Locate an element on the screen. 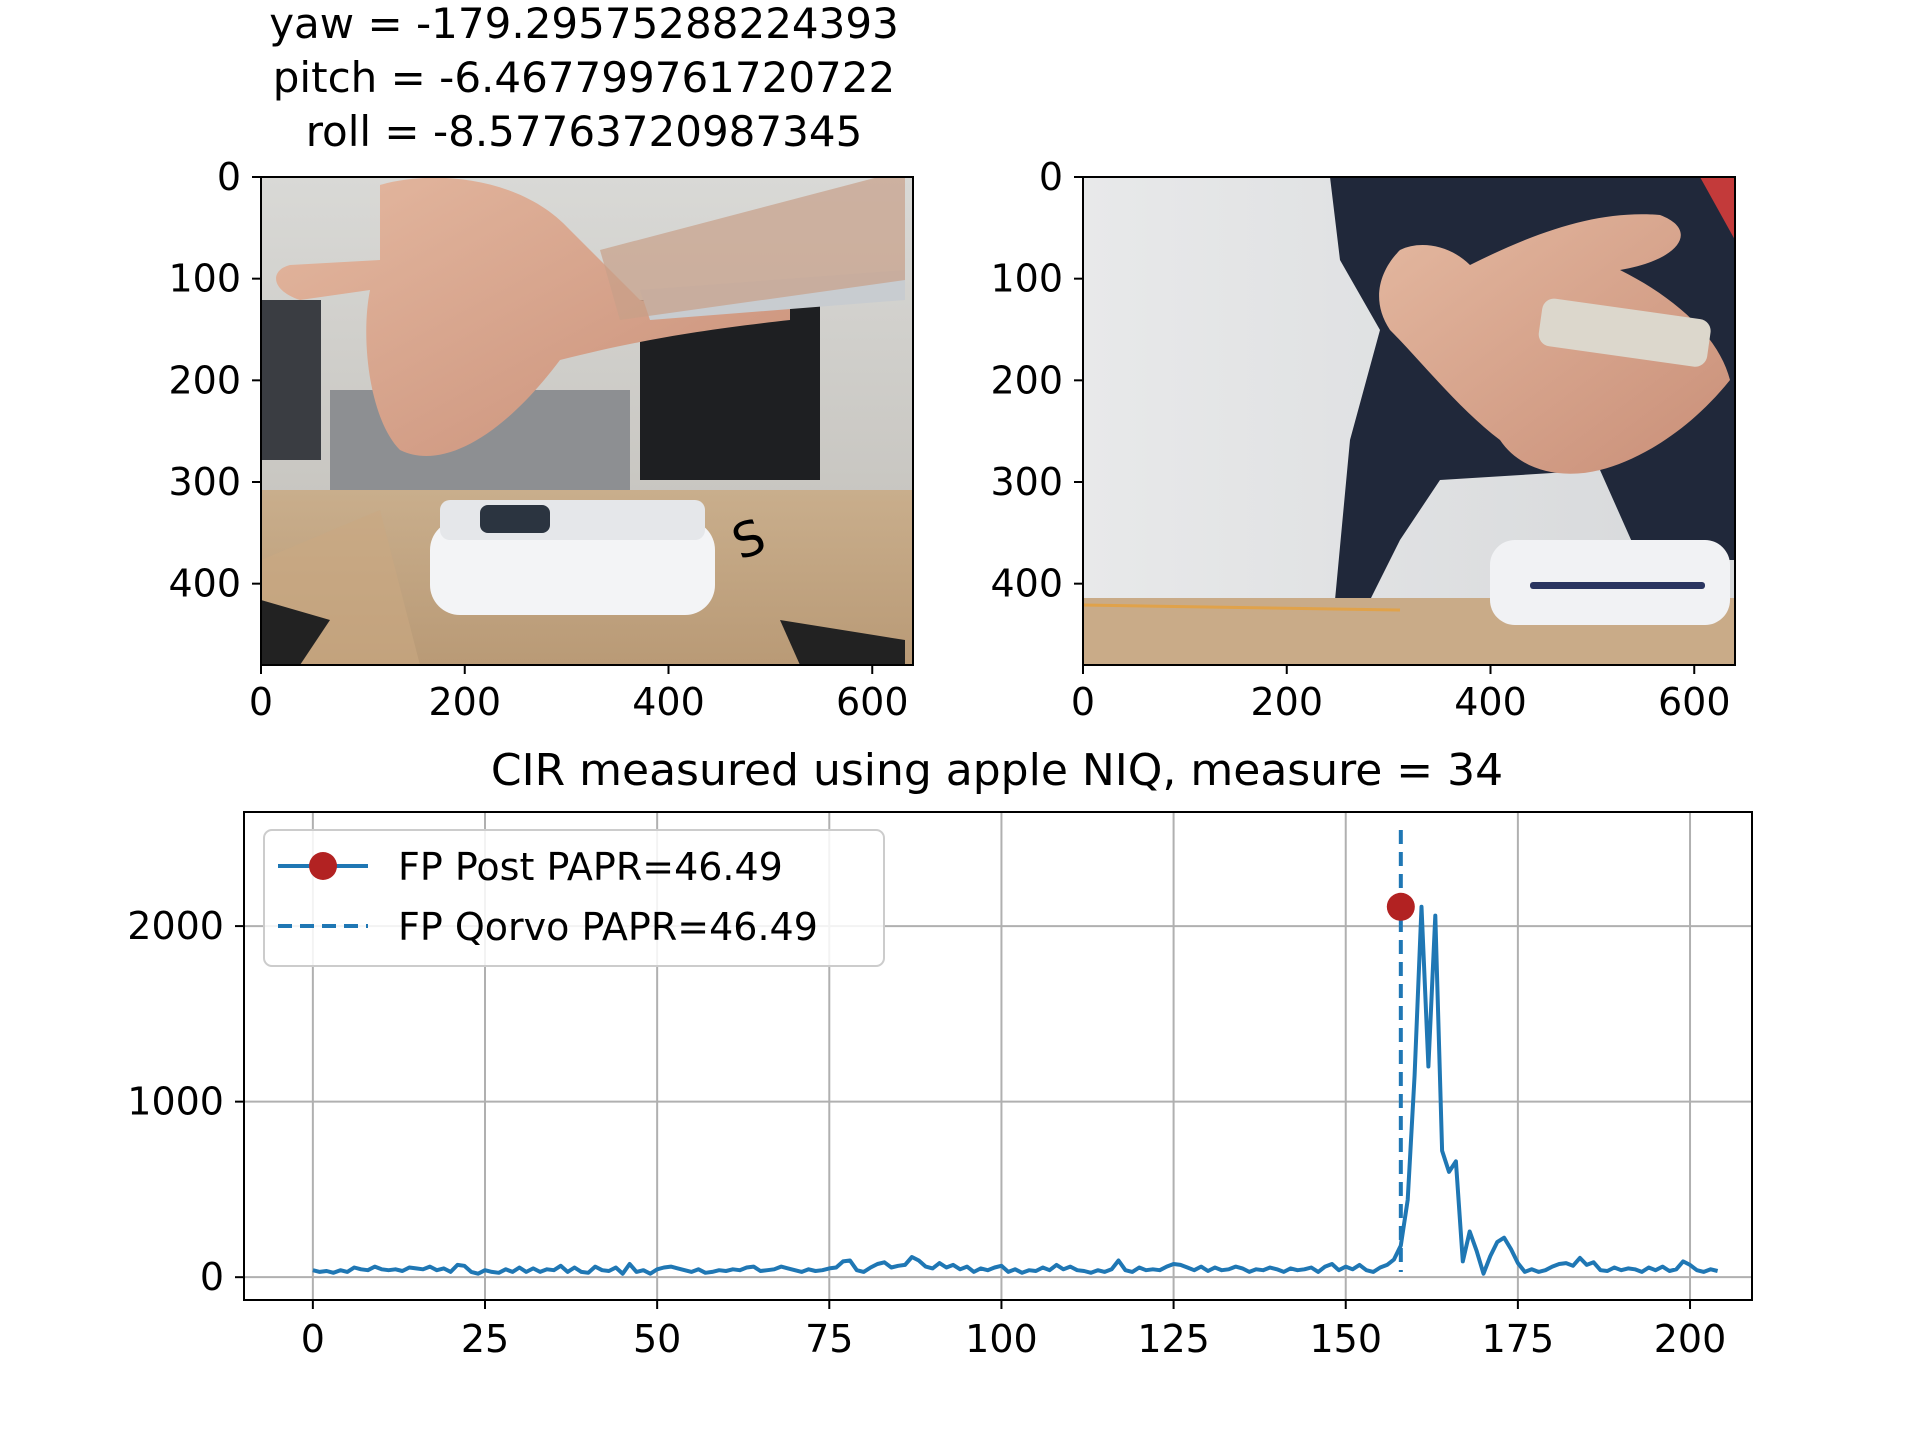 The width and height of the screenshot is (1920, 1440). chart-x-tick-label: 125 is located at coordinates (1173, 1339).